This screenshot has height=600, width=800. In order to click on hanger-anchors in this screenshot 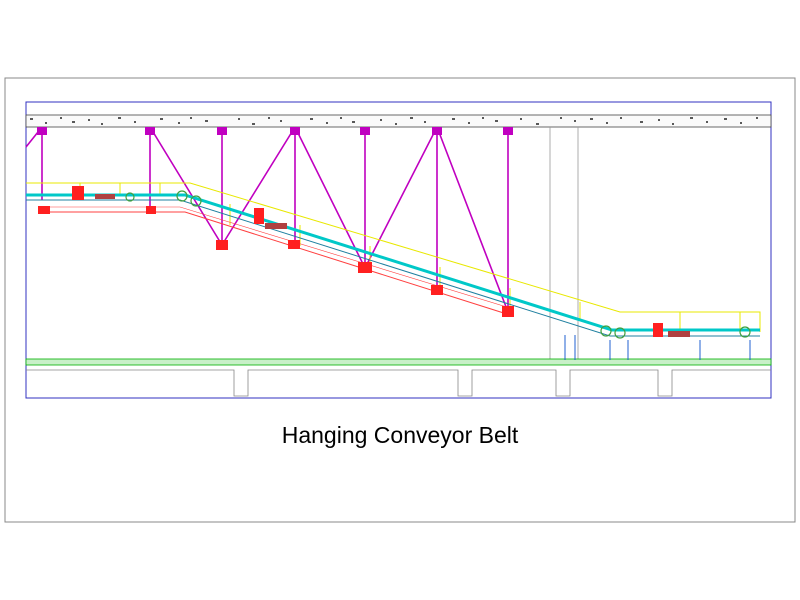, I will do `click(275, 131)`.